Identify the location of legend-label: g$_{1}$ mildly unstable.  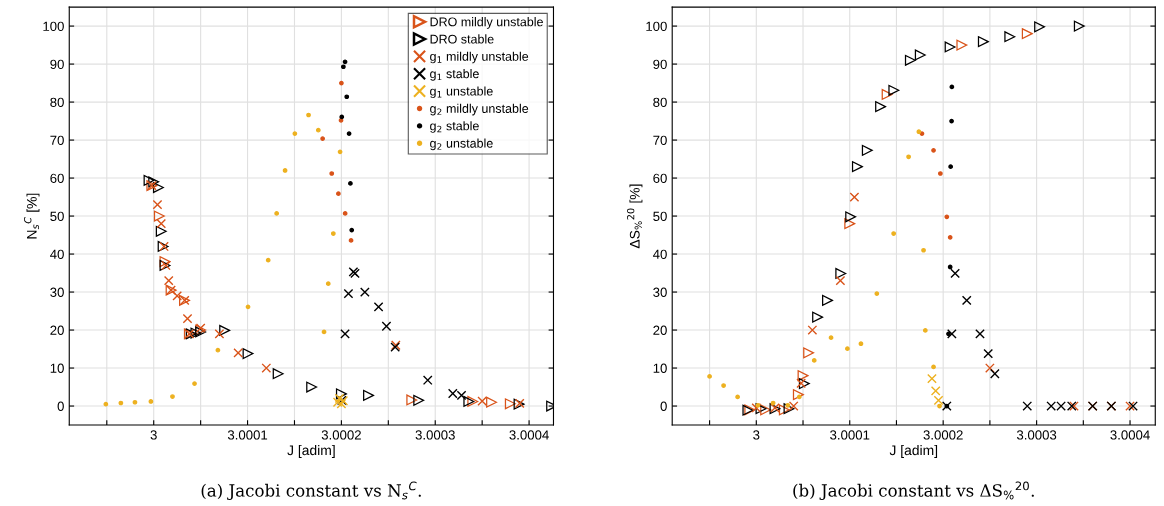
(479, 57).